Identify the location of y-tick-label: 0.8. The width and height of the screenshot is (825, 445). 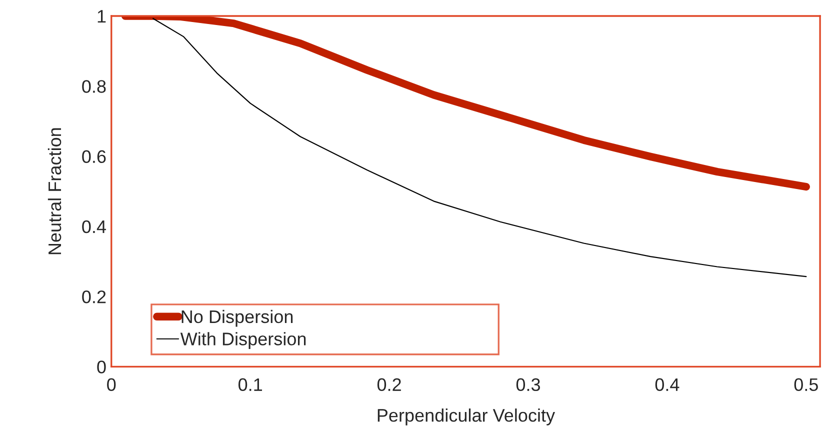
(94, 86).